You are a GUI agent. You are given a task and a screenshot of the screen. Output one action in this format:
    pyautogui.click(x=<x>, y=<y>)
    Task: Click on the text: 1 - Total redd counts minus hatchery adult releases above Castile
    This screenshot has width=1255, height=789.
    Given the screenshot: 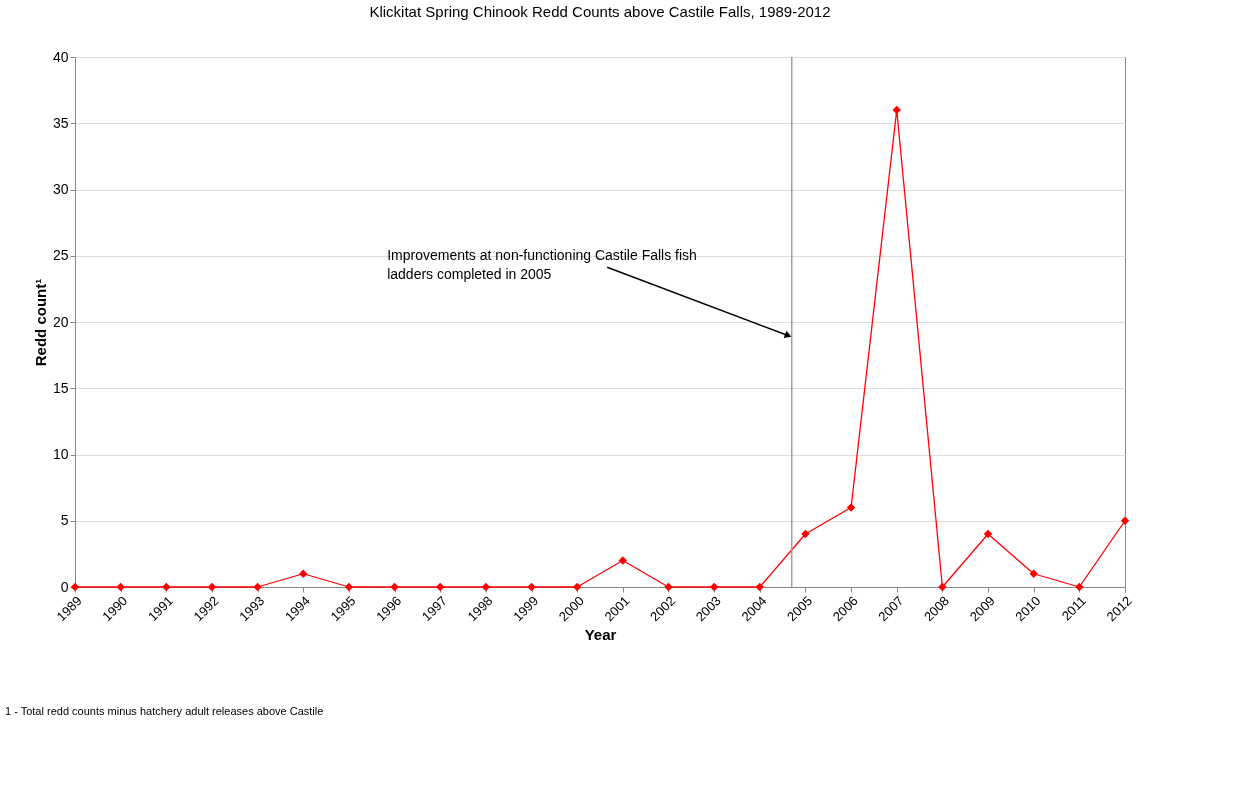 What is the action you would take?
    pyautogui.click(x=164, y=711)
    